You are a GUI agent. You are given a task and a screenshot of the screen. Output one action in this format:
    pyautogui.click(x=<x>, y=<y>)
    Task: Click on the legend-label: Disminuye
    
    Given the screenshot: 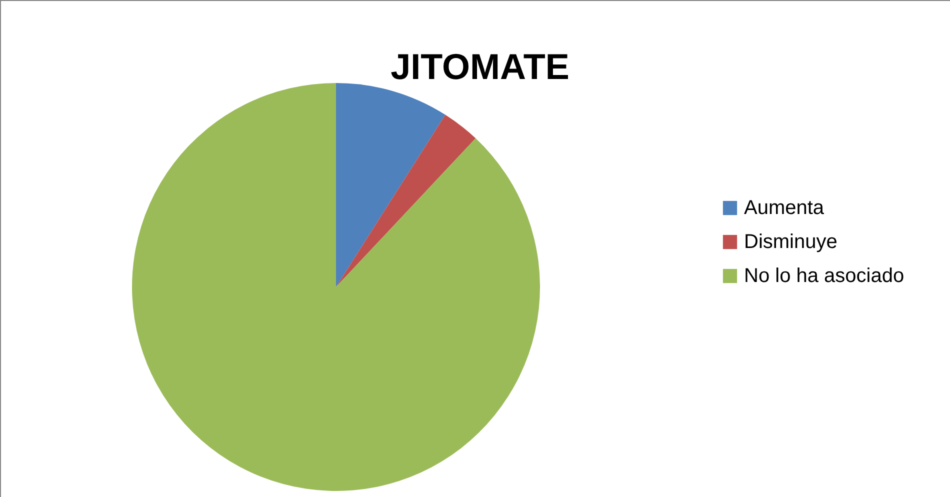 What is the action you would take?
    pyautogui.click(x=791, y=242)
    